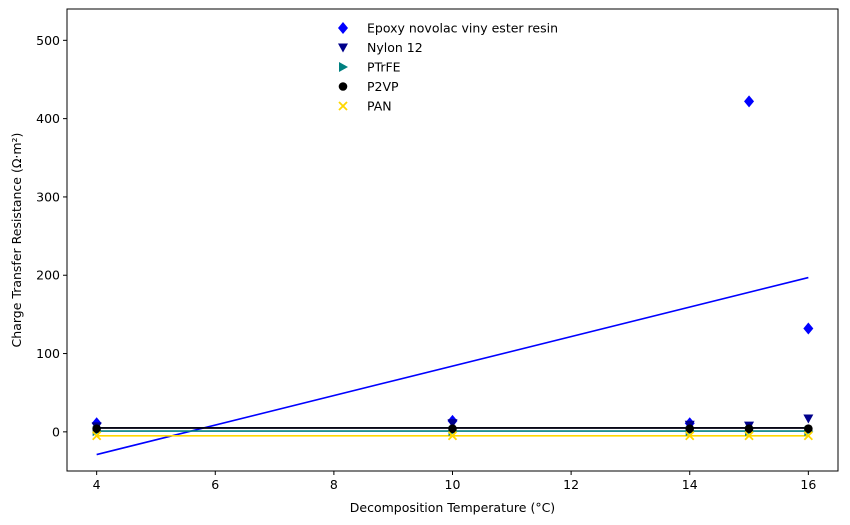 The height and width of the screenshot is (525, 850). What do you see at coordinates (48, 196) in the screenshot?
I see `y-tick-label: 300` at bounding box center [48, 196].